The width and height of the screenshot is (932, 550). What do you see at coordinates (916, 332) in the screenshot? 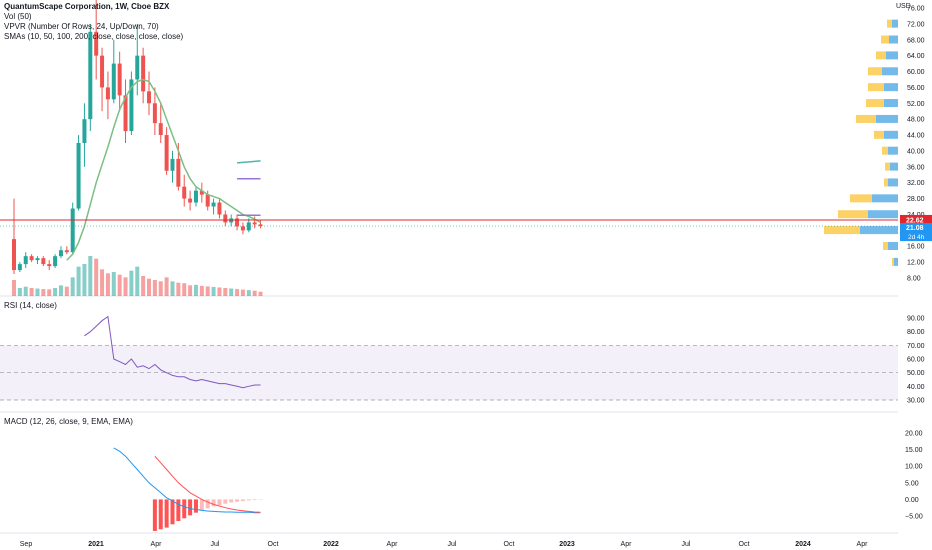
I see `rsi-tick-label: 80.00` at bounding box center [916, 332].